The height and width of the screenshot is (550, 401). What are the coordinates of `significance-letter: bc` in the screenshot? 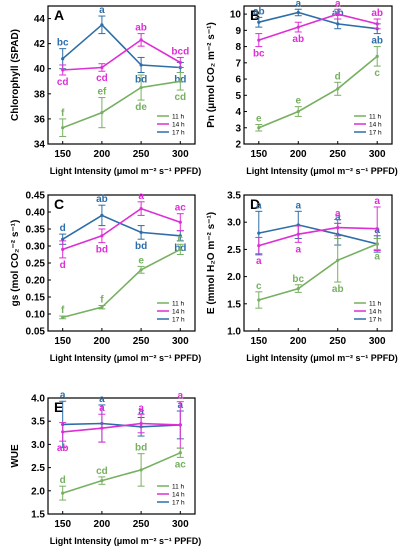 It's located at (259, 54).